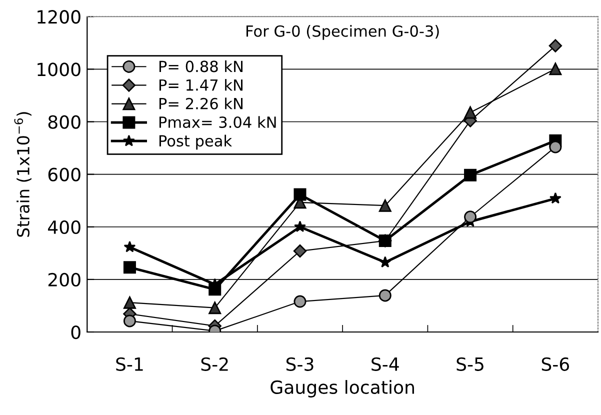  I want to click on x-tick-label: S-2, so click(214, 364).